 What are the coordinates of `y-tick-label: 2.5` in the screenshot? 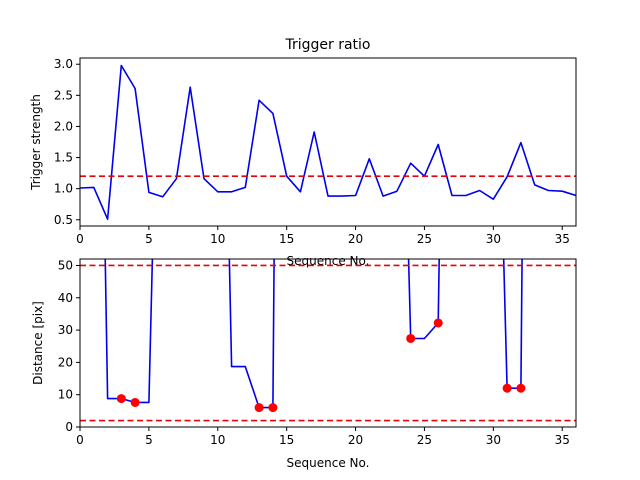 It's located at (63, 95).